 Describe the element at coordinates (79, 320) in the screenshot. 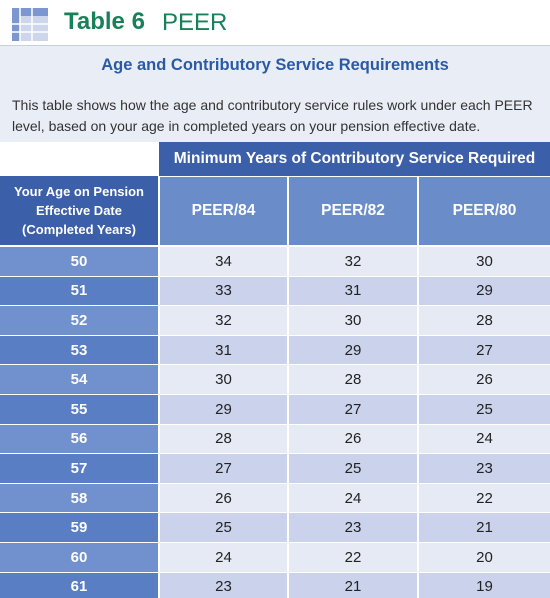

I see `age-cell: 52` at that location.